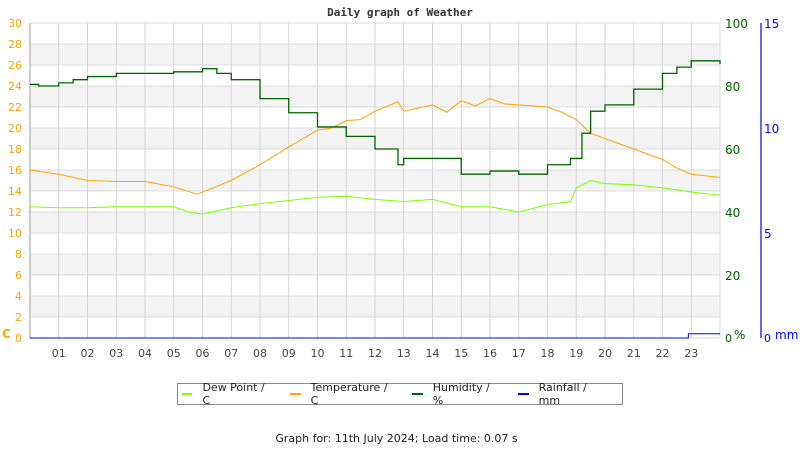 The height and width of the screenshot is (450, 800). What do you see at coordinates (404, 353) in the screenshot?
I see `x-tick-label: 13` at bounding box center [404, 353].